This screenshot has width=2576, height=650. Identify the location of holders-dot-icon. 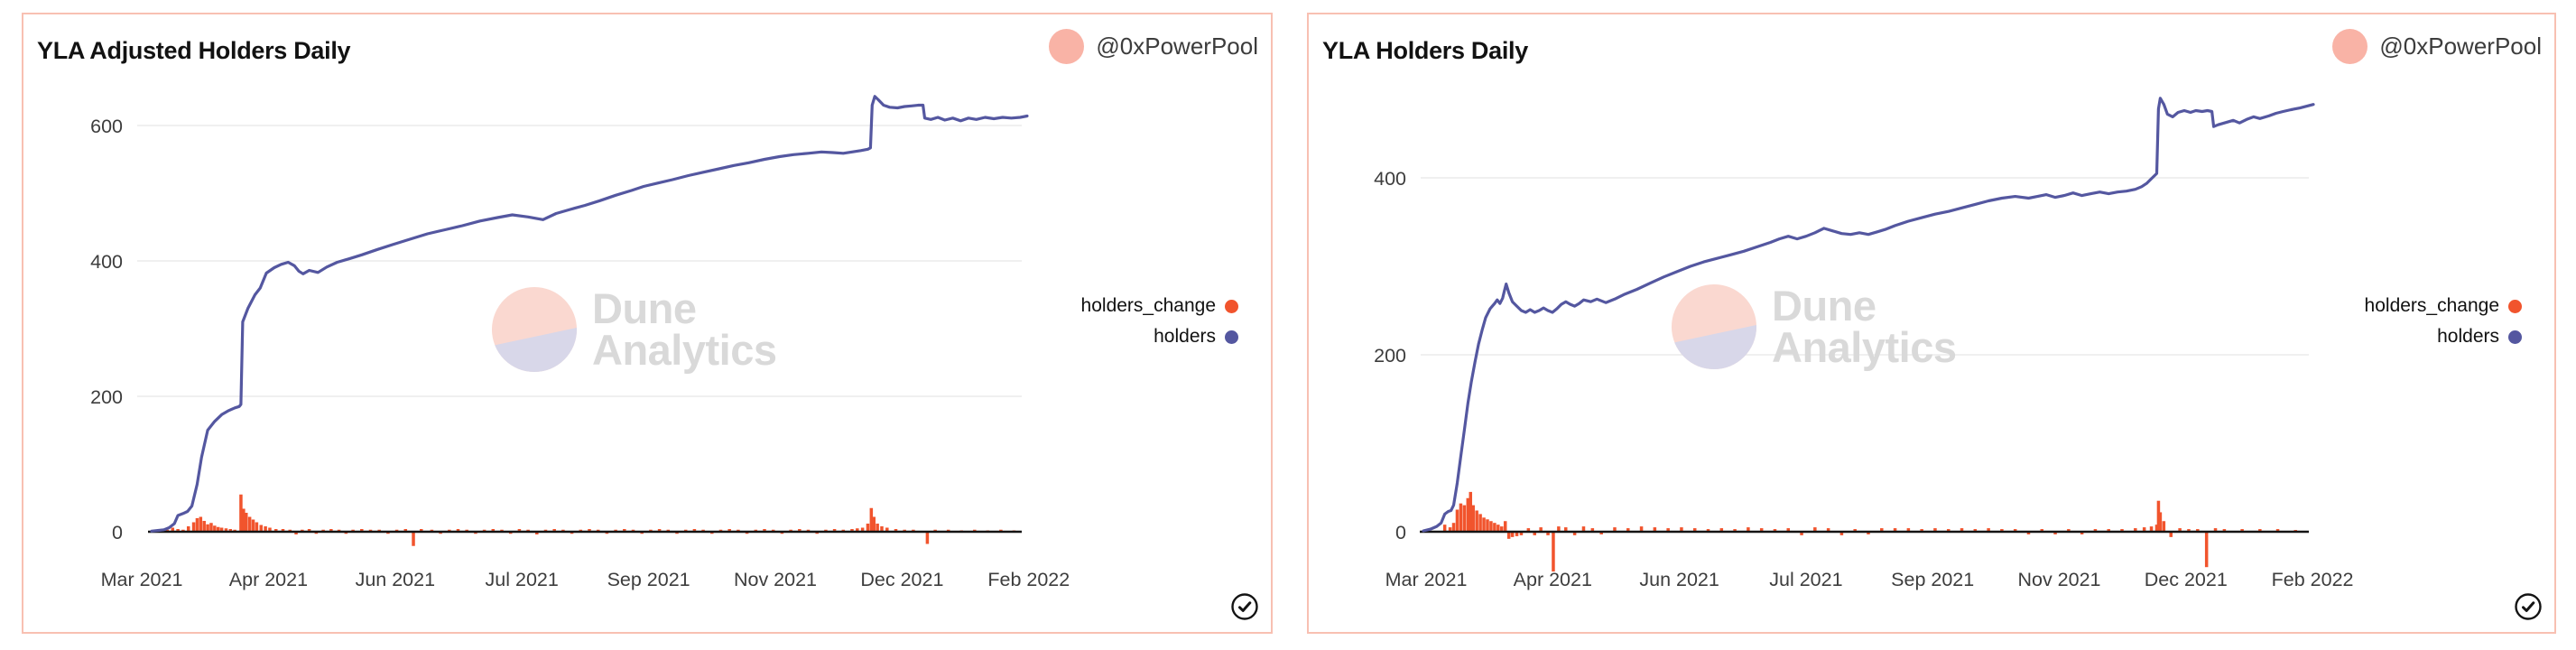
(1231, 337).